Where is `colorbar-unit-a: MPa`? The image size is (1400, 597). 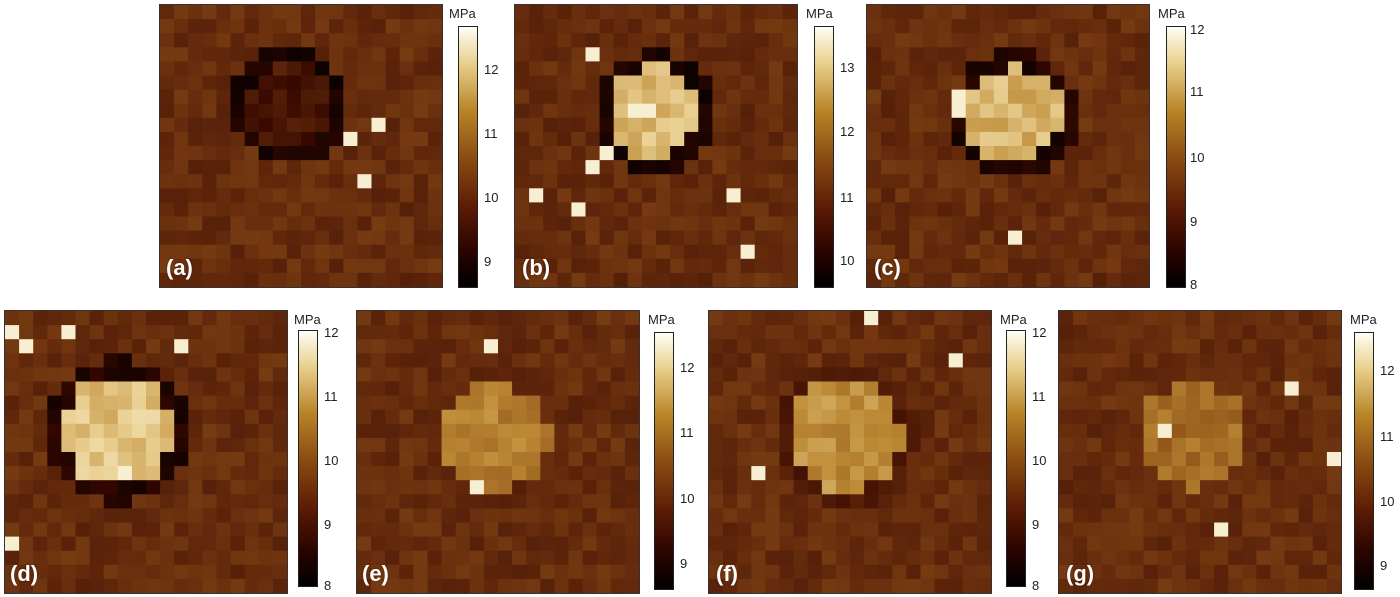
colorbar-unit-a: MPa is located at coordinates (462, 13).